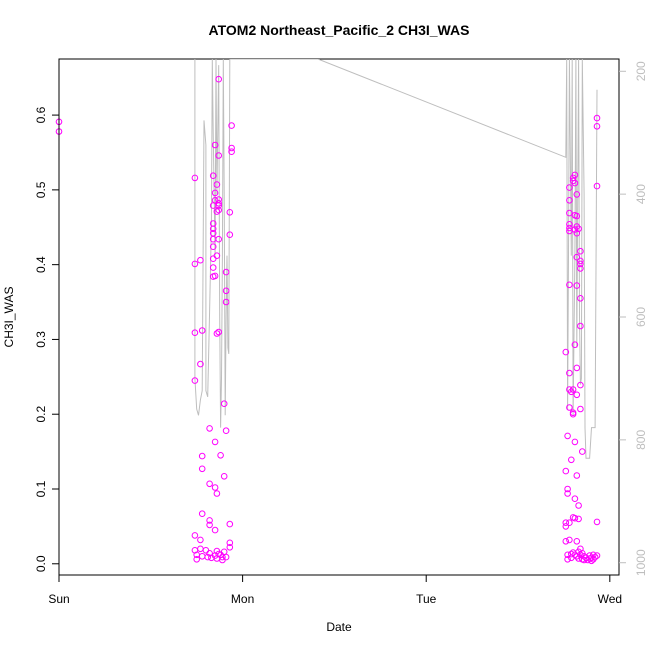  Describe the element at coordinates (426, 599) in the screenshot. I see `x-tick-label: Tue` at that location.